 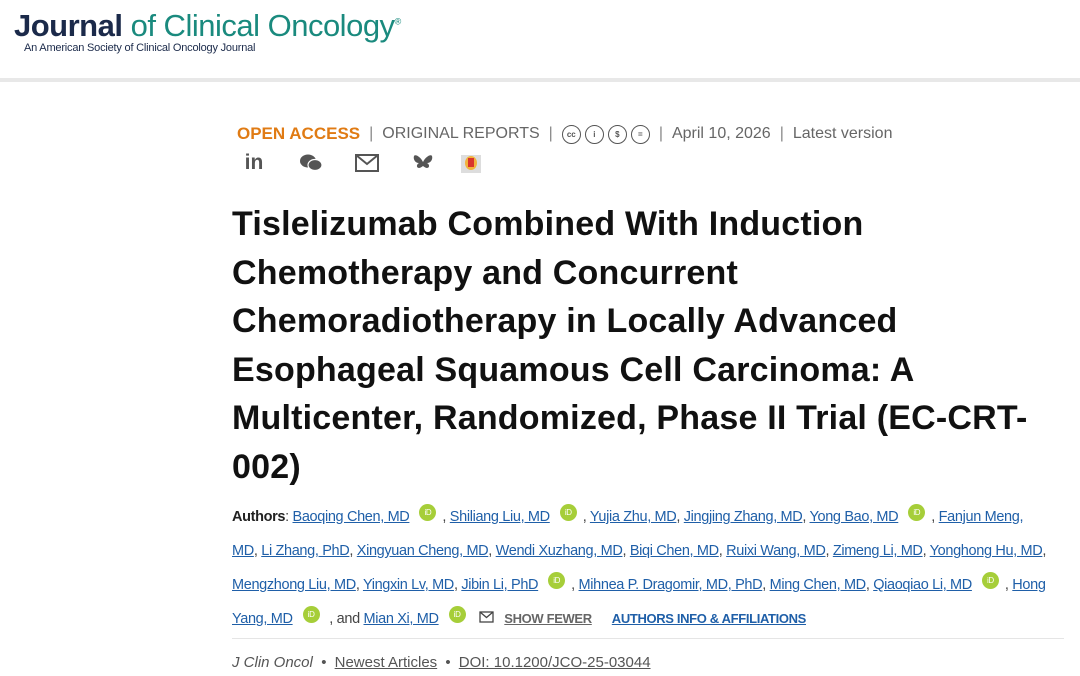 What do you see at coordinates (348, 619) in the screenshot?
I see `and-text: and` at bounding box center [348, 619].